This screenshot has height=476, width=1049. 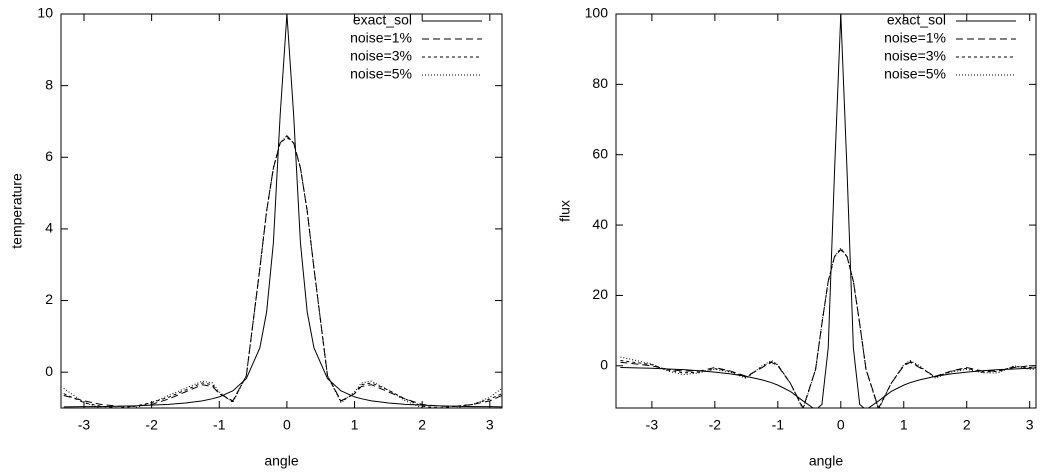 I want to click on y-tick-label: 20, so click(x=600, y=294).